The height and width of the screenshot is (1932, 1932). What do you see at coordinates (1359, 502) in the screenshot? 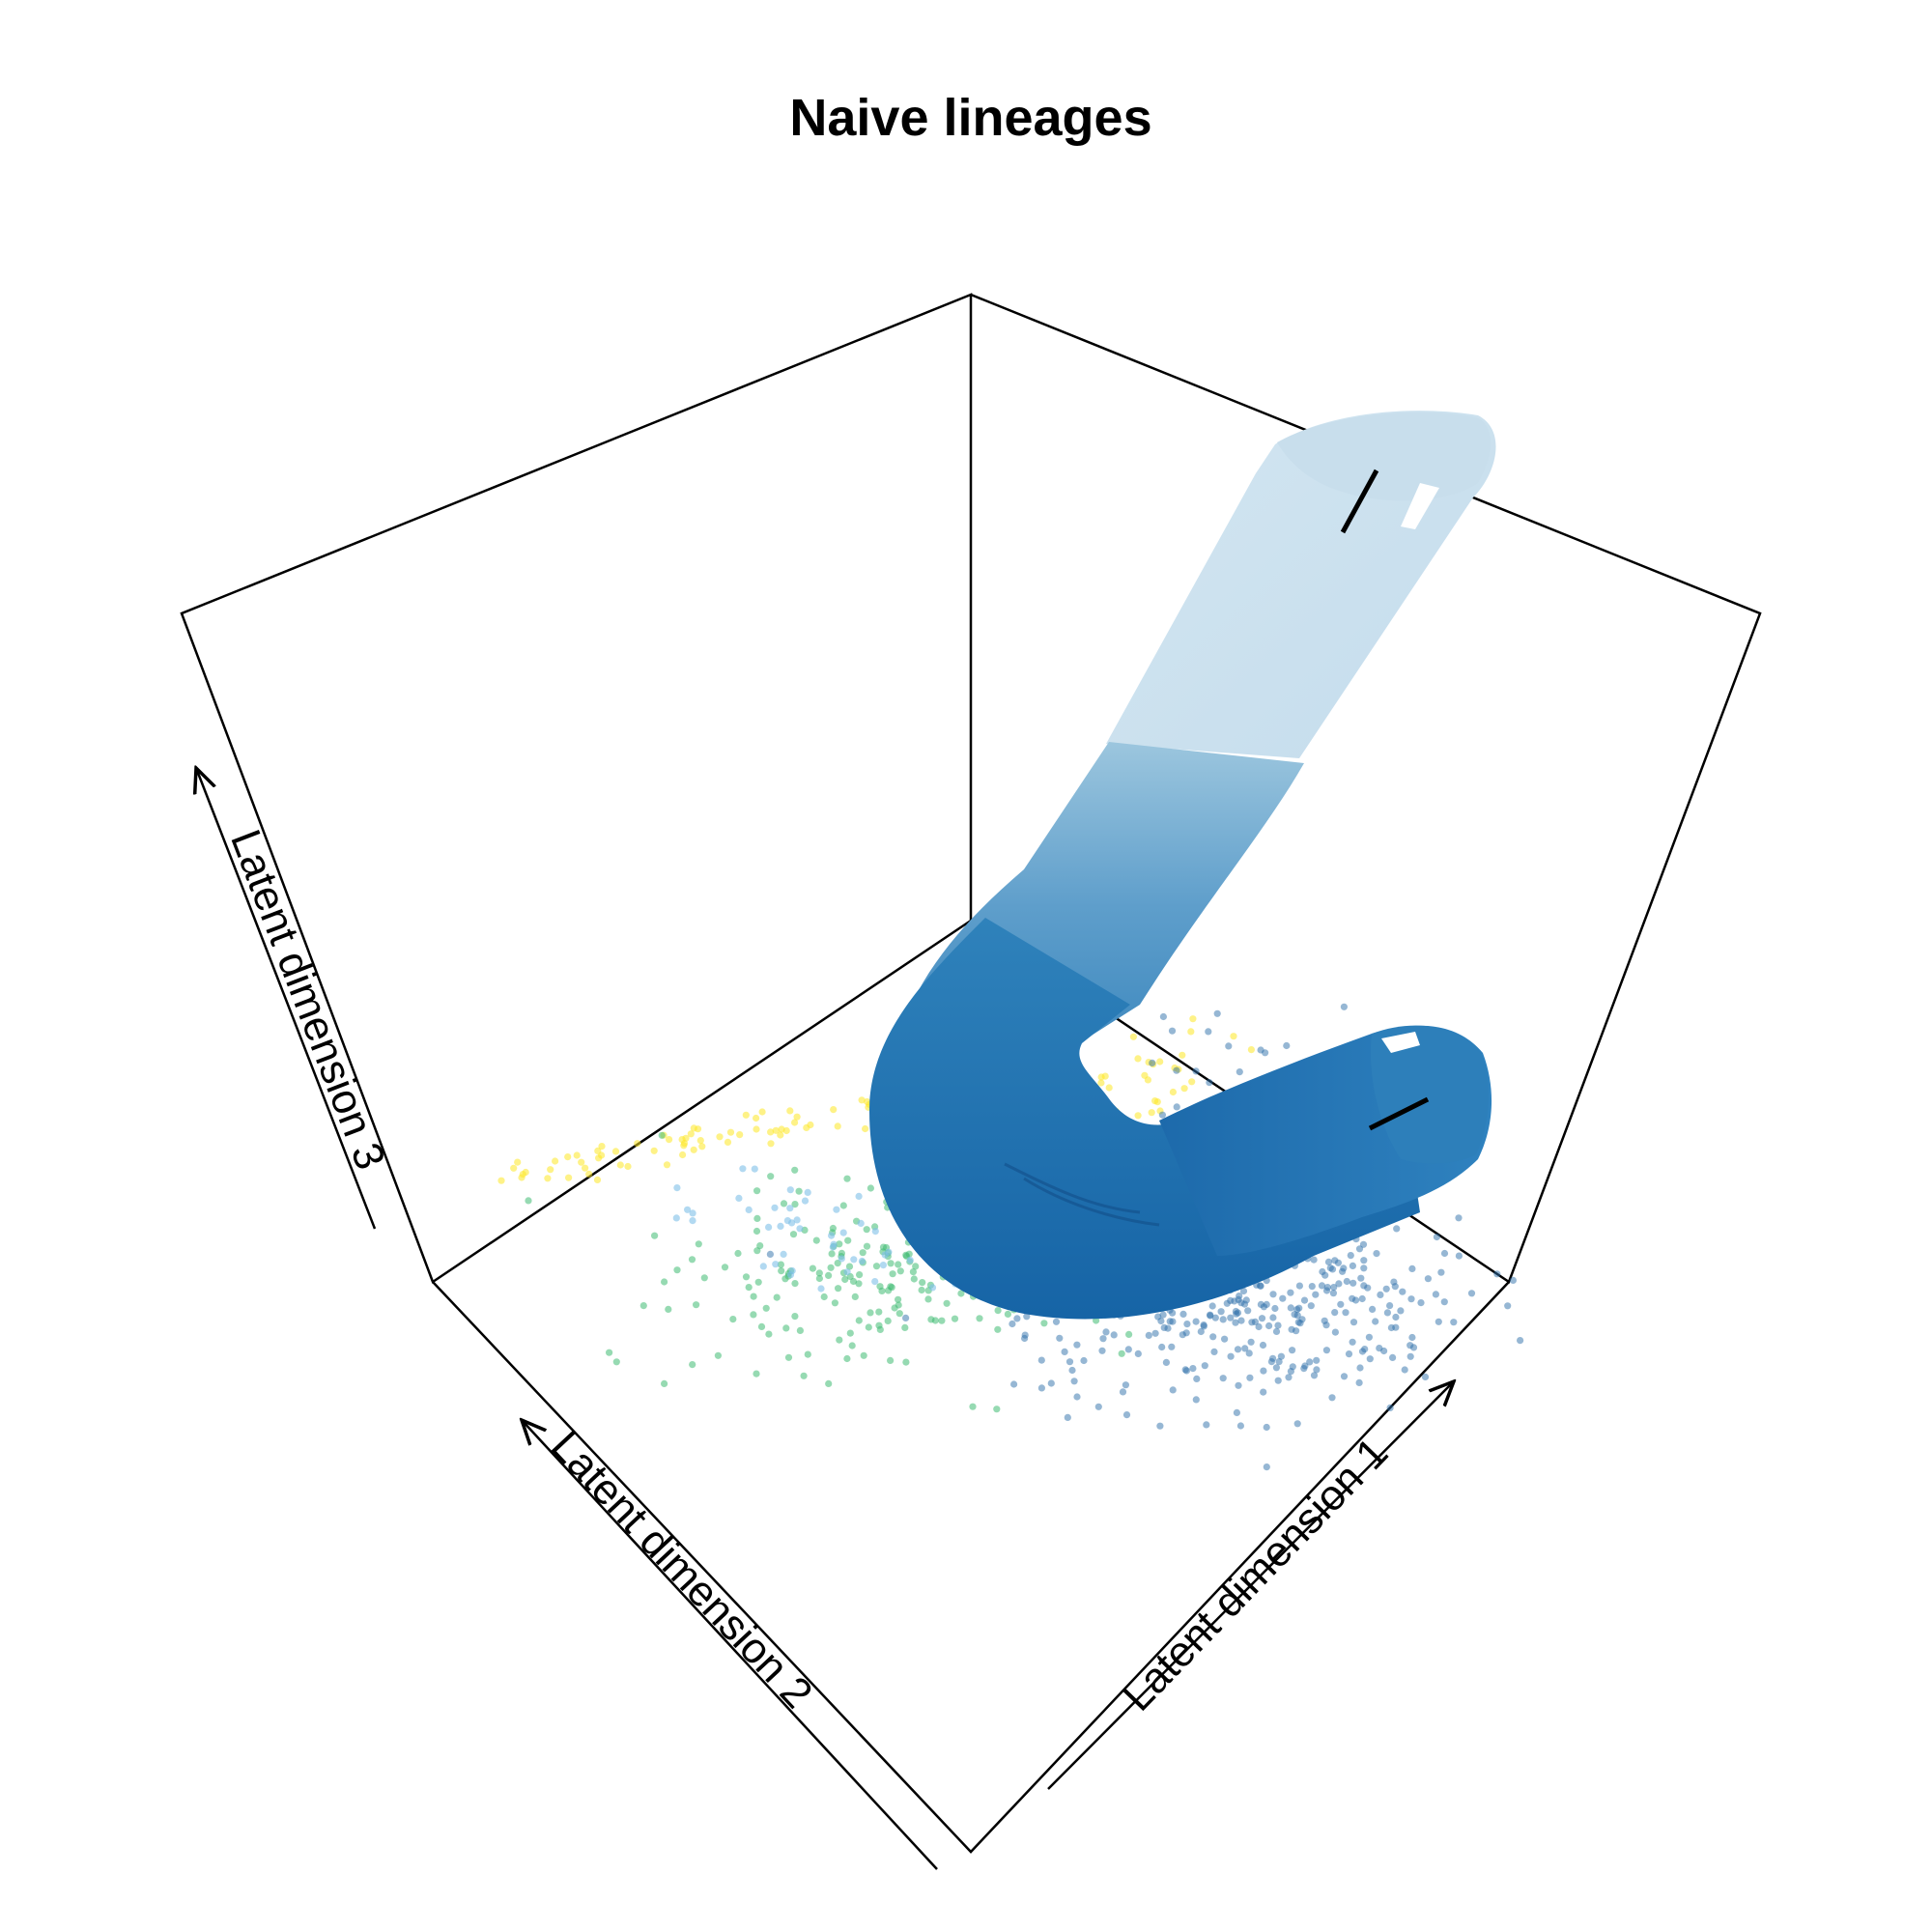
I see `tube-marker-top` at bounding box center [1359, 502].